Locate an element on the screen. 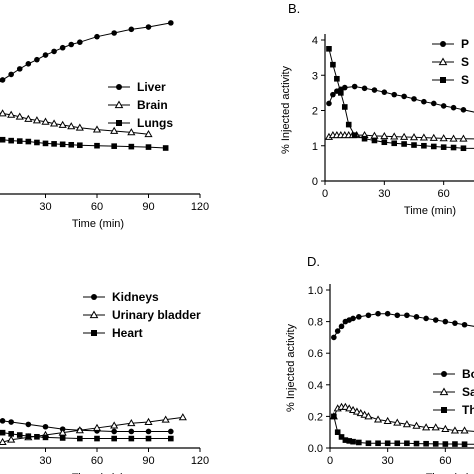  series-square: Thy is located at coordinates (402, 425).